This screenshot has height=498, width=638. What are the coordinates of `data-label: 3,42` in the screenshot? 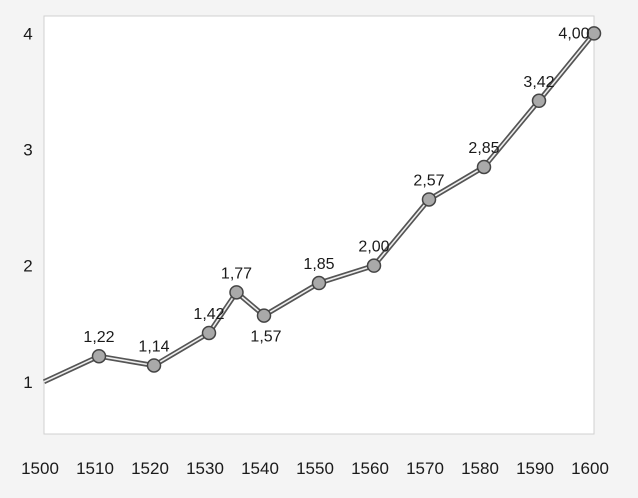 It's located at (538, 82).